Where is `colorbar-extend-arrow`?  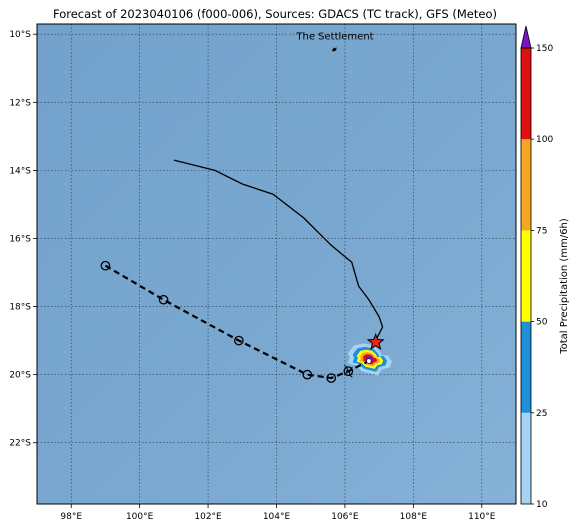
colorbar-extend-arrow is located at coordinates (526, 37).